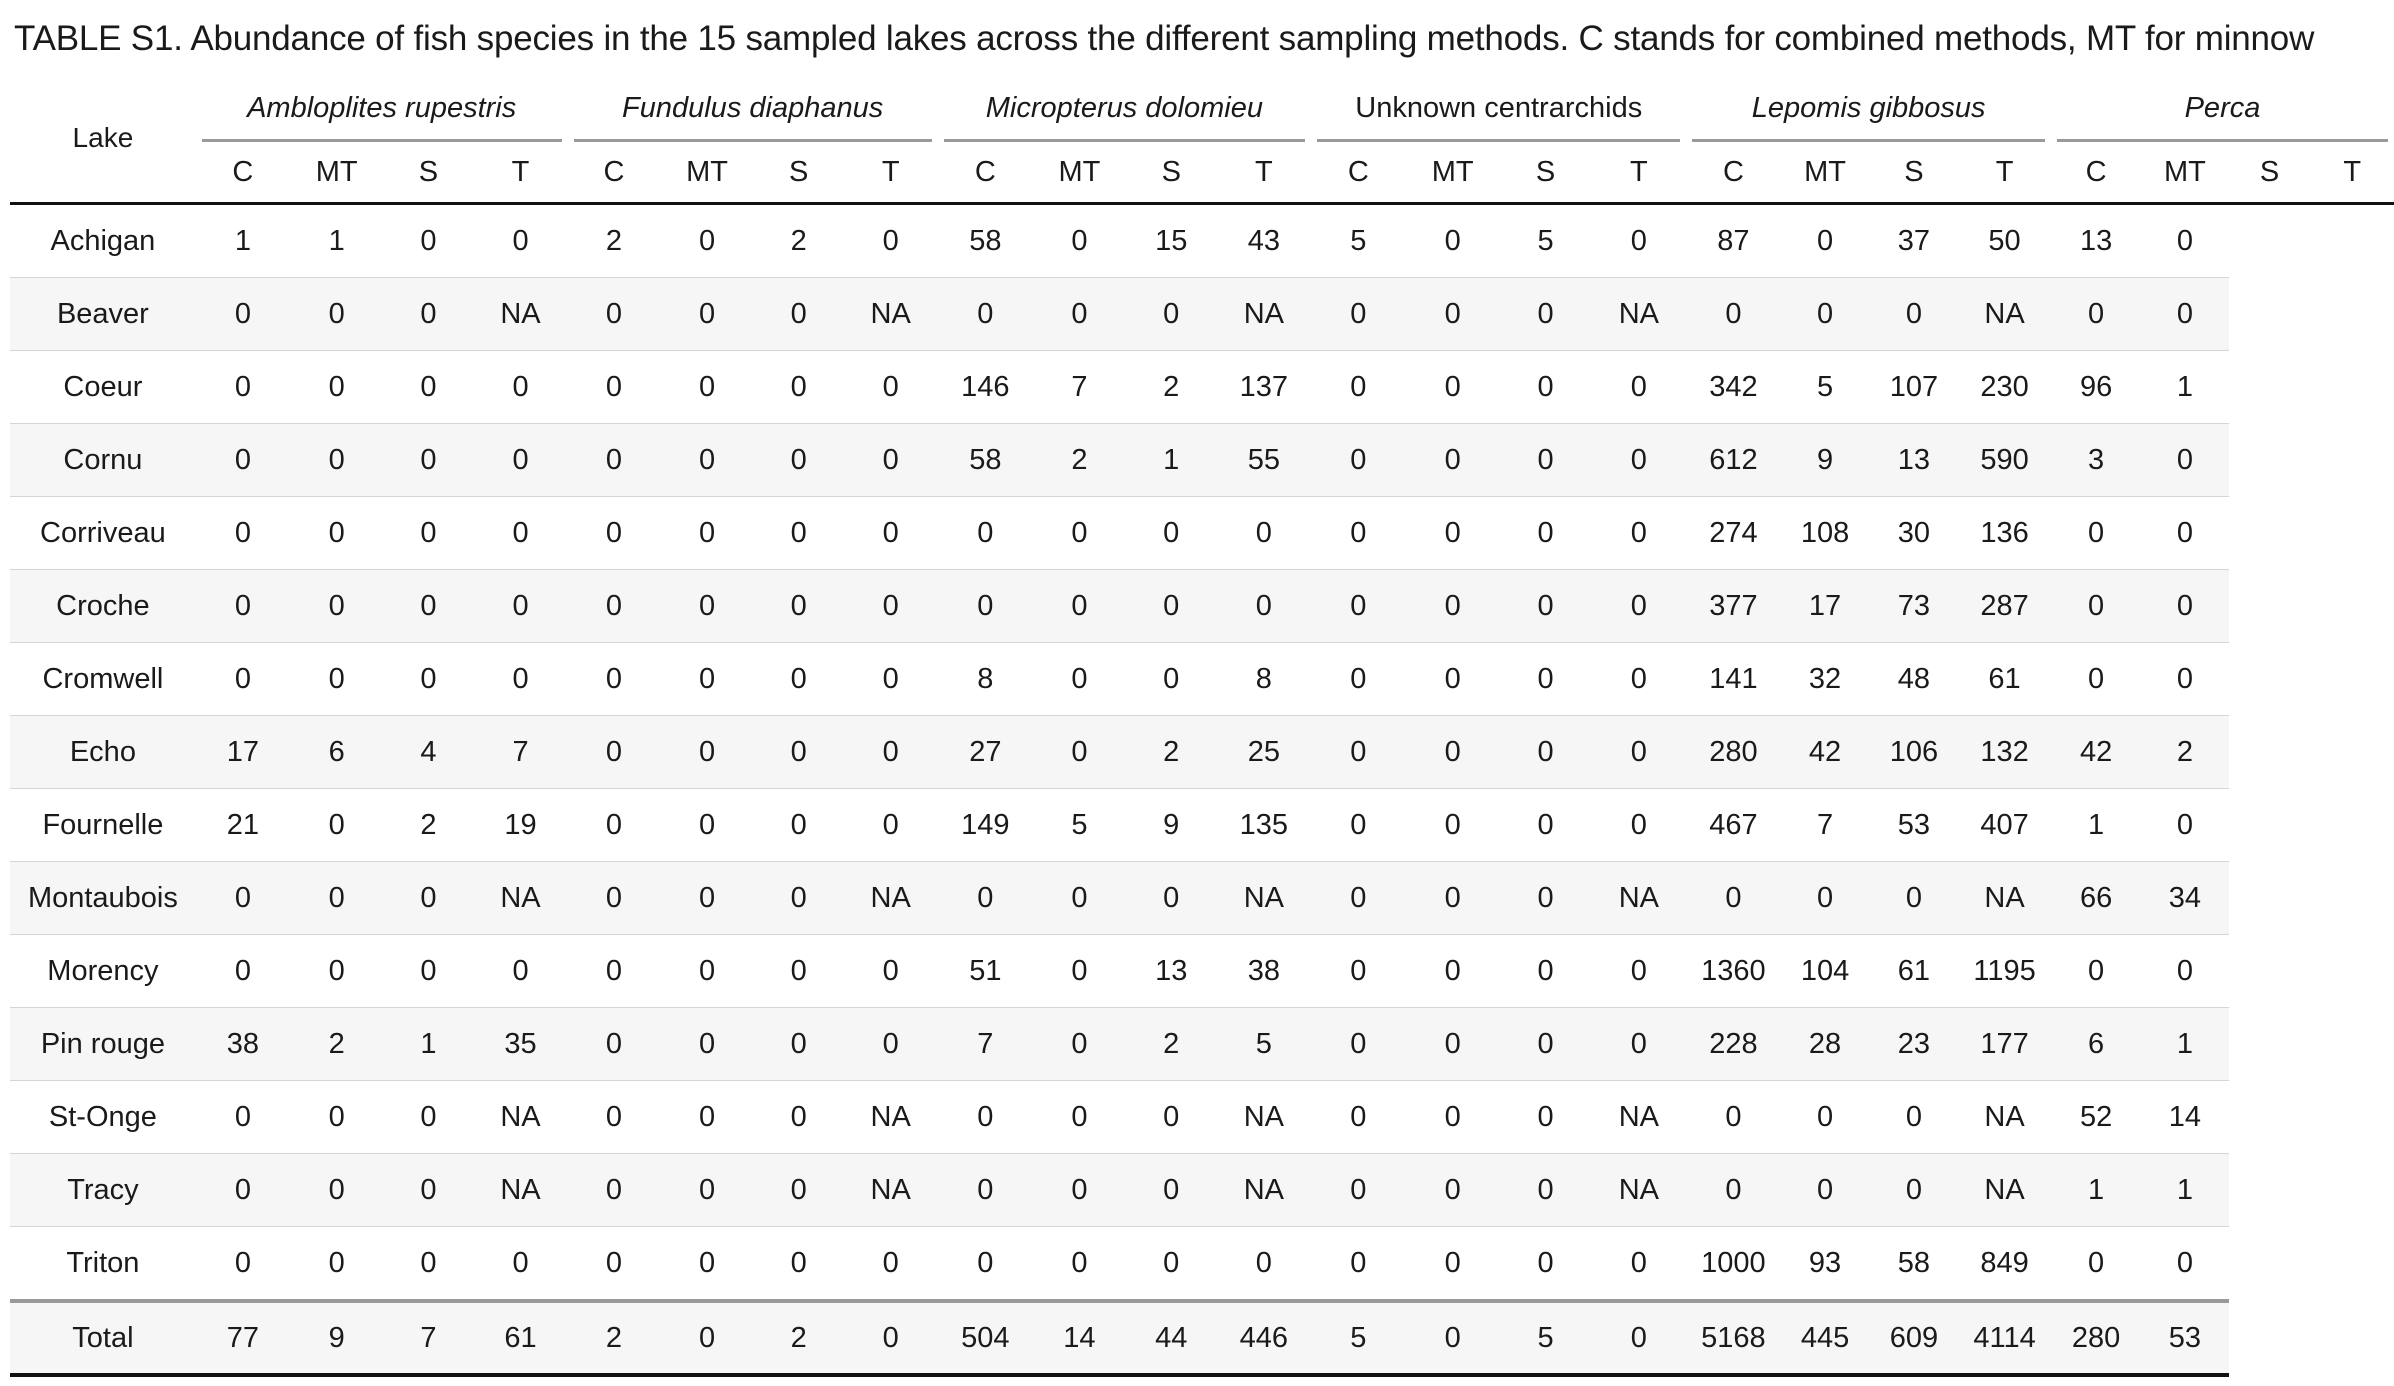 This screenshot has width=2394, height=1386. What do you see at coordinates (1914, 1338) in the screenshot?
I see `total-value-cell: 609` at bounding box center [1914, 1338].